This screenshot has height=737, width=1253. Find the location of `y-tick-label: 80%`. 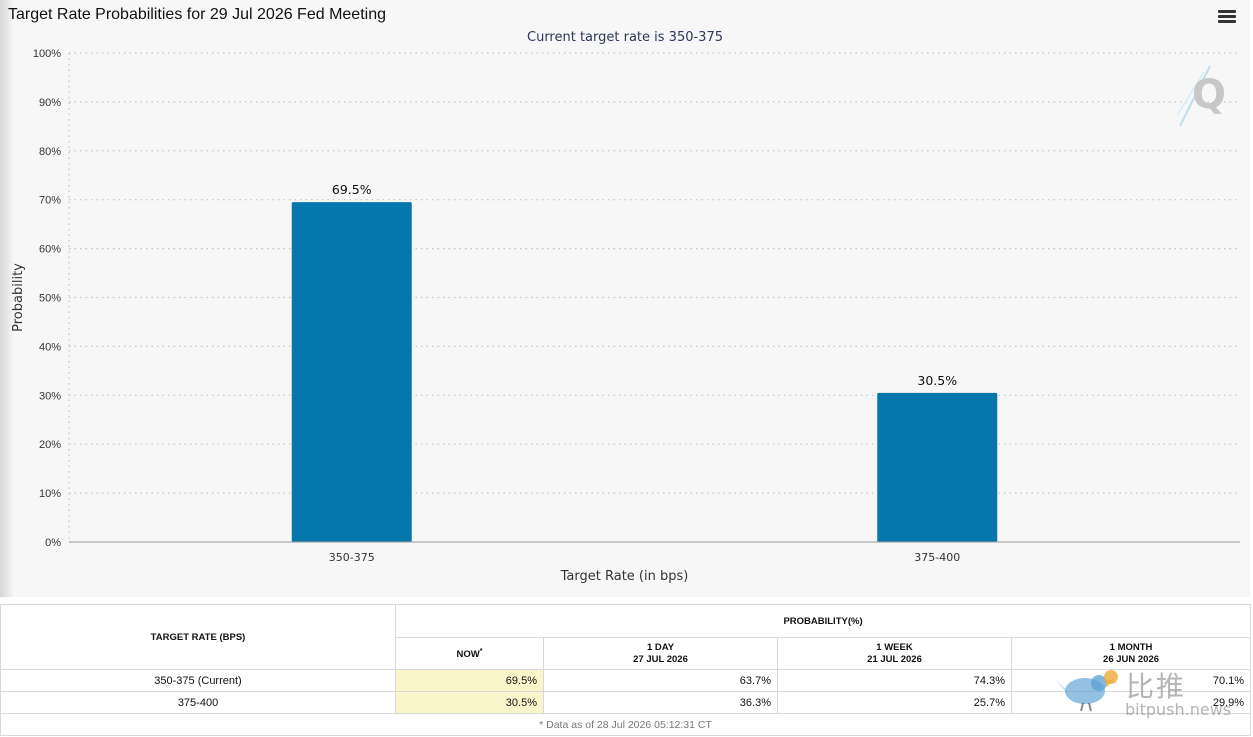

y-tick-label: 80% is located at coordinates (50, 152).